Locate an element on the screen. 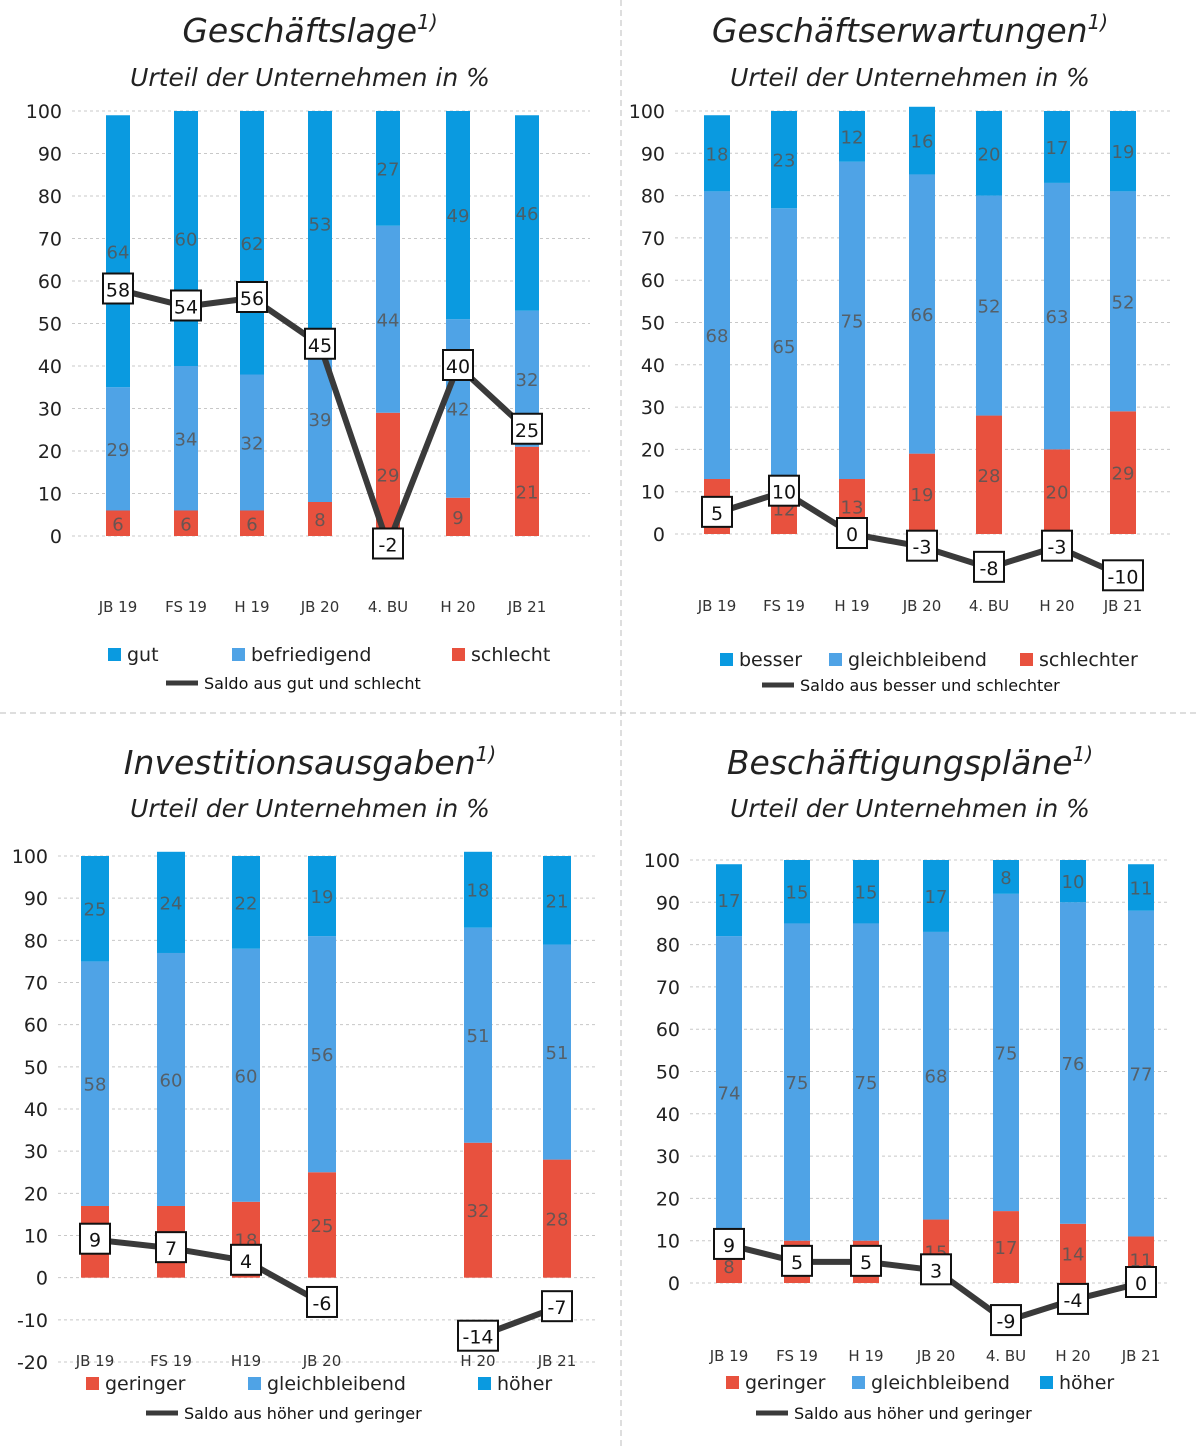  y-tick-label: 40 is located at coordinates (668, 1115).